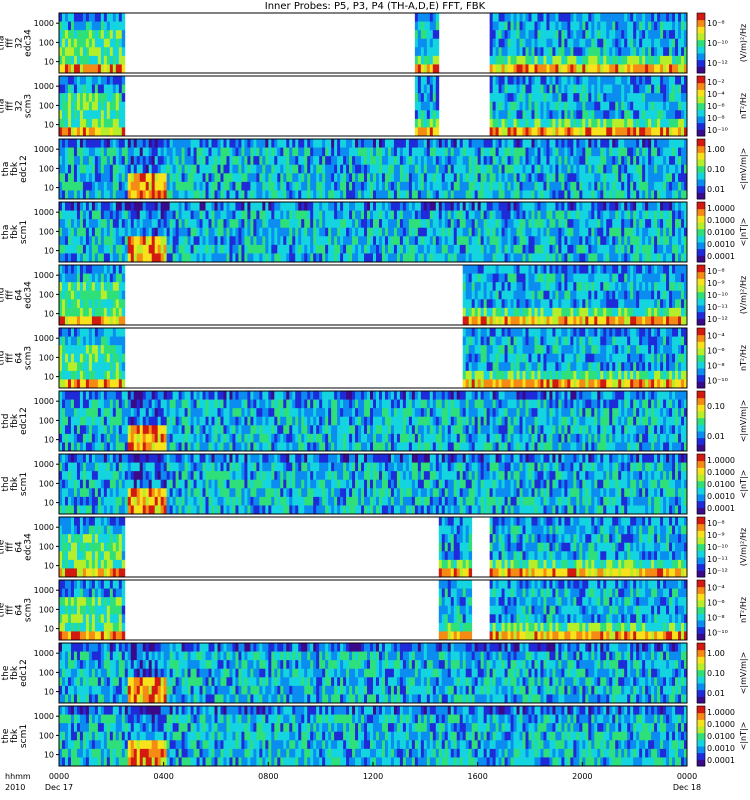 This screenshot has height=800, width=750. What do you see at coordinates (721, 220) in the screenshot?
I see `colorbar-tick-label: 0.1000` at bounding box center [721, 220].